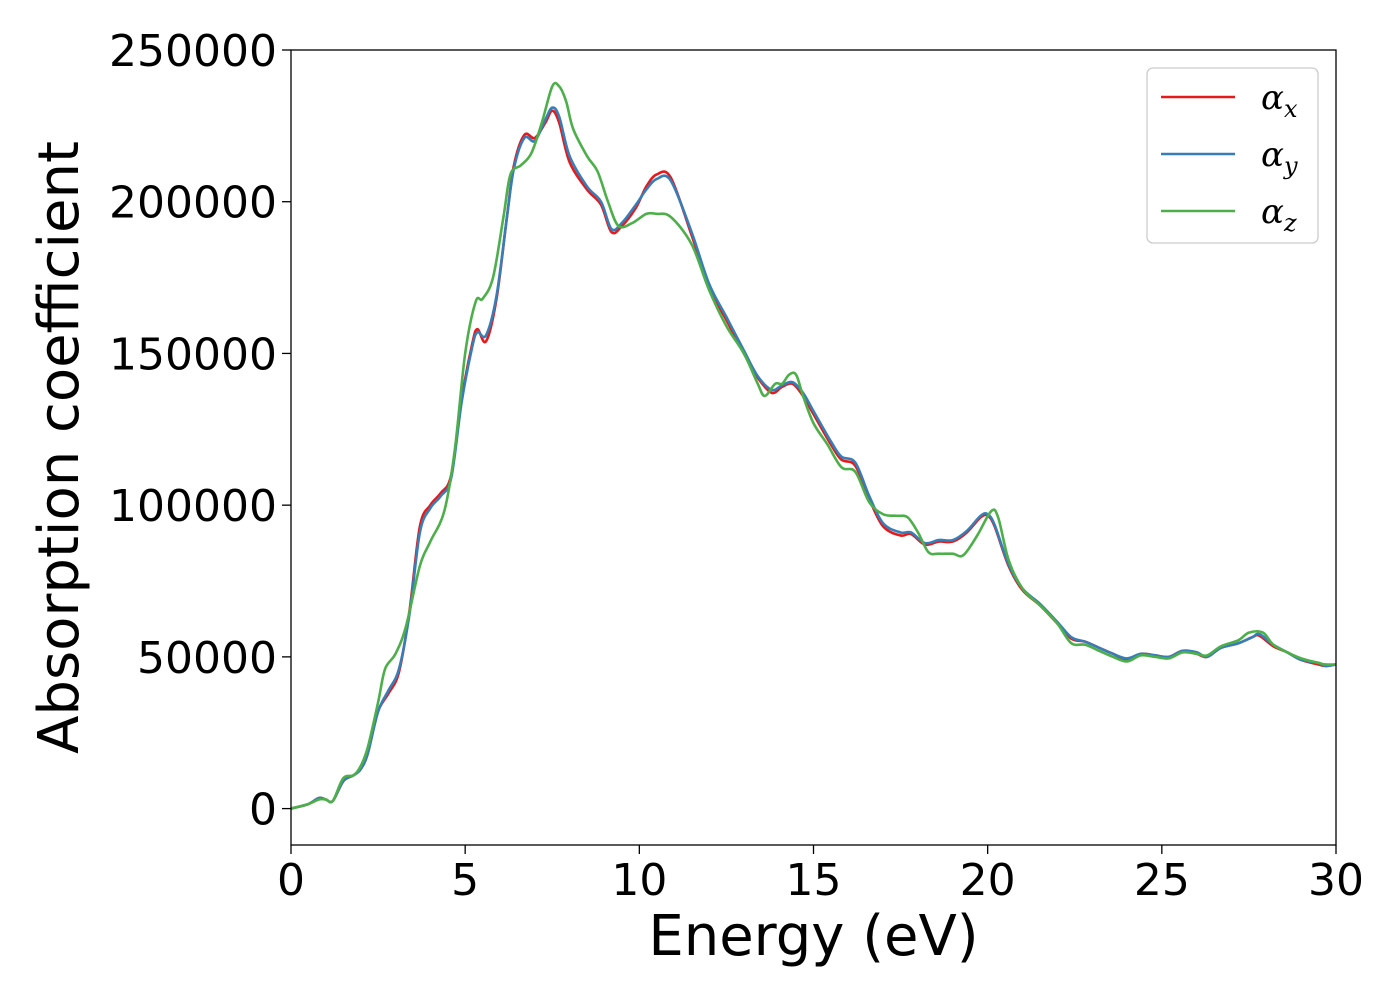  Describe the element at coordinates (59, 447) in the screenshot. I see `y-axis-title: Absorption coefficient` at that location.